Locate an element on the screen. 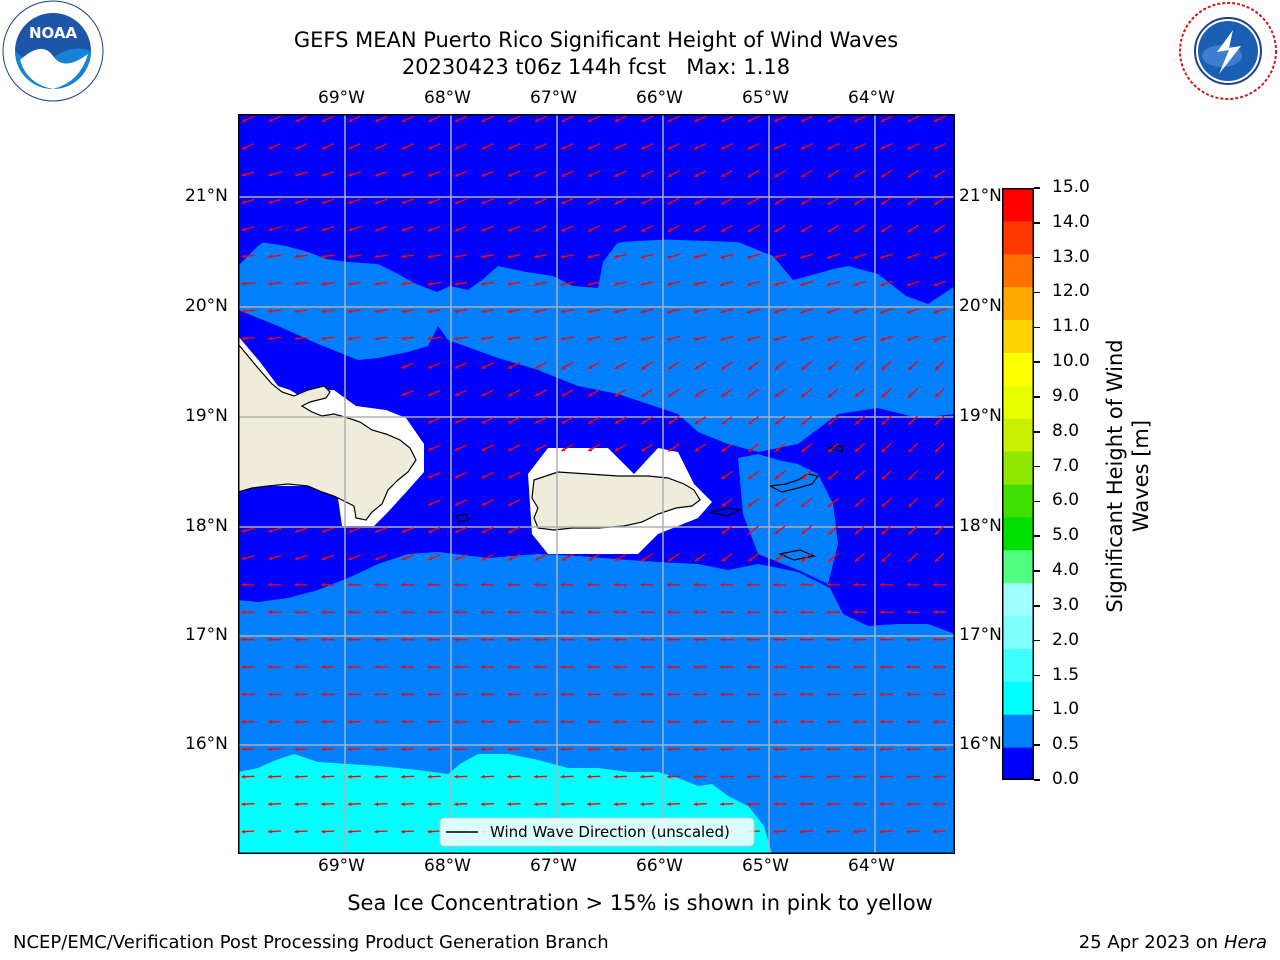  virgin-islands is located at coordinates (793, 483).